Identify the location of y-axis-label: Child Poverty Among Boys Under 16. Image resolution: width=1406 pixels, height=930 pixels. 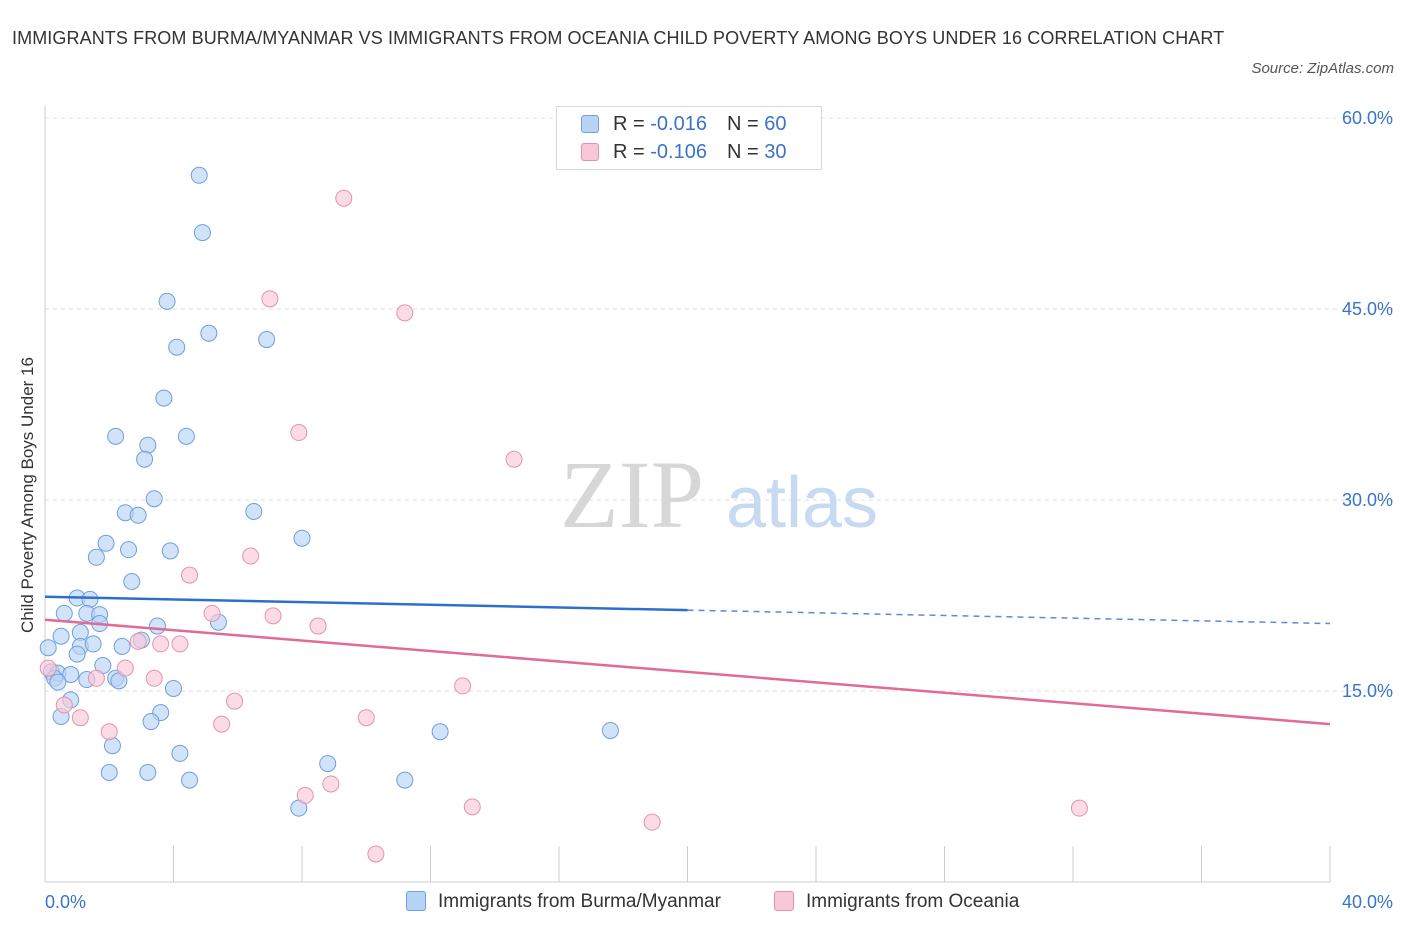
(27, 495).